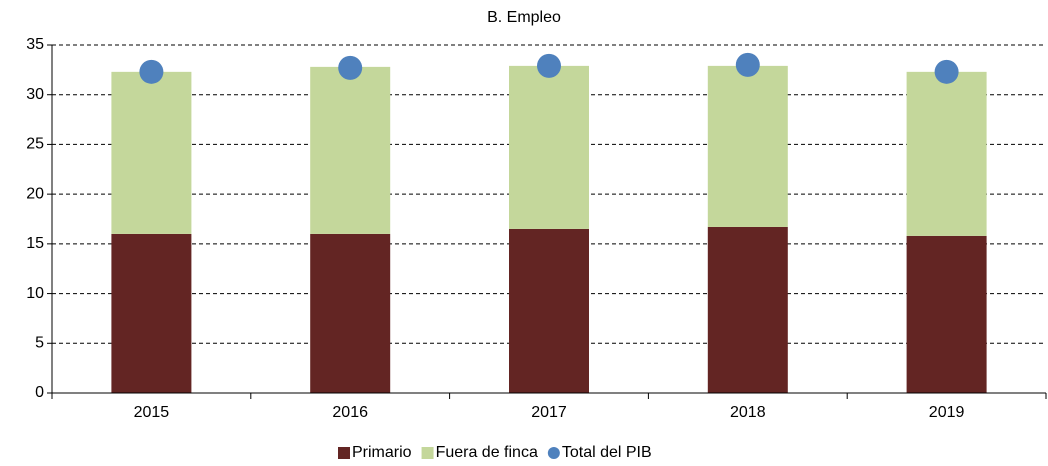 The width and height of the screenshot is (1048, 466). I want to click on y-tick-label: 25, so click(35, 144).